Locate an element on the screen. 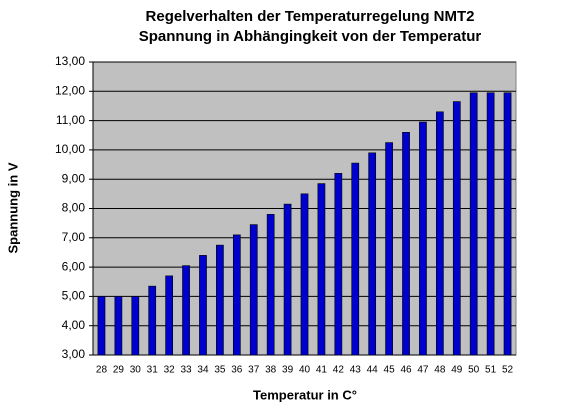  y-tick-label: 12,00 is located at coordinates (70, 90).